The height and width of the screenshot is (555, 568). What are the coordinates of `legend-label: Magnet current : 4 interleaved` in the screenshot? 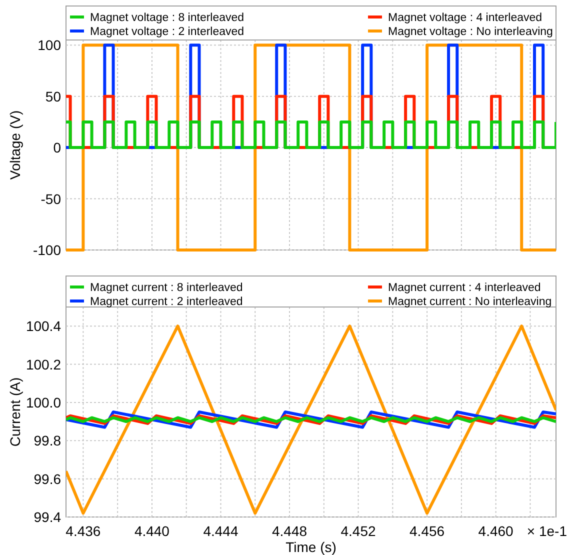 It's located at (464, 288).